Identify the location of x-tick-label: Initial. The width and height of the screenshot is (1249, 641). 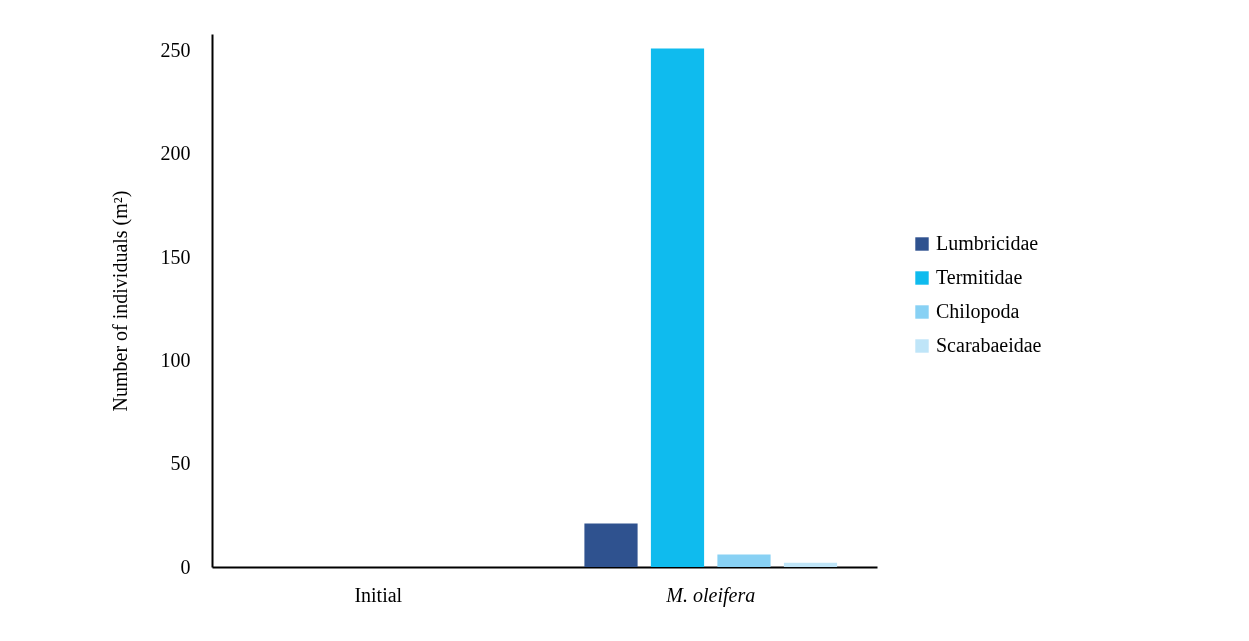
(378, 594).